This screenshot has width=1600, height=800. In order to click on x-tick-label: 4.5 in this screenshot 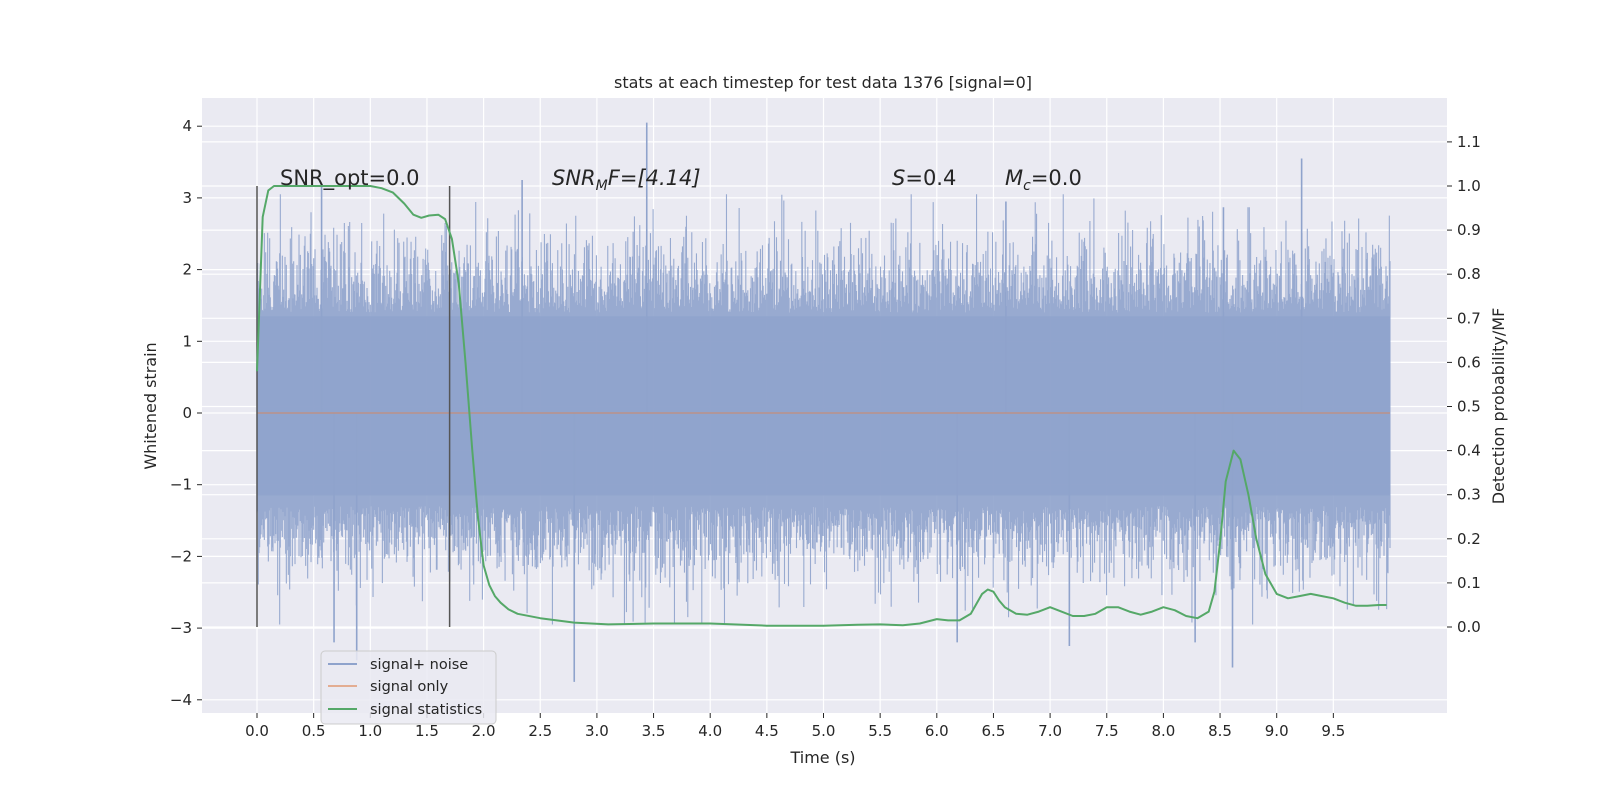, I will do `click(767, 731)`.